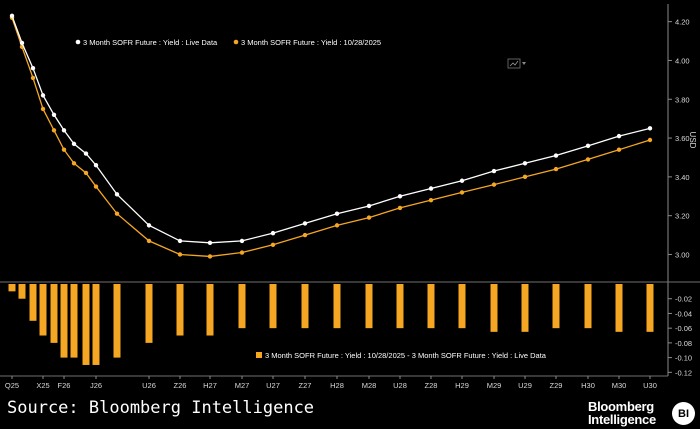 Image resolution: width=700 pixels, height=429 pixels. I want to click on y-tick-label: 3.80, so click(682, 99).